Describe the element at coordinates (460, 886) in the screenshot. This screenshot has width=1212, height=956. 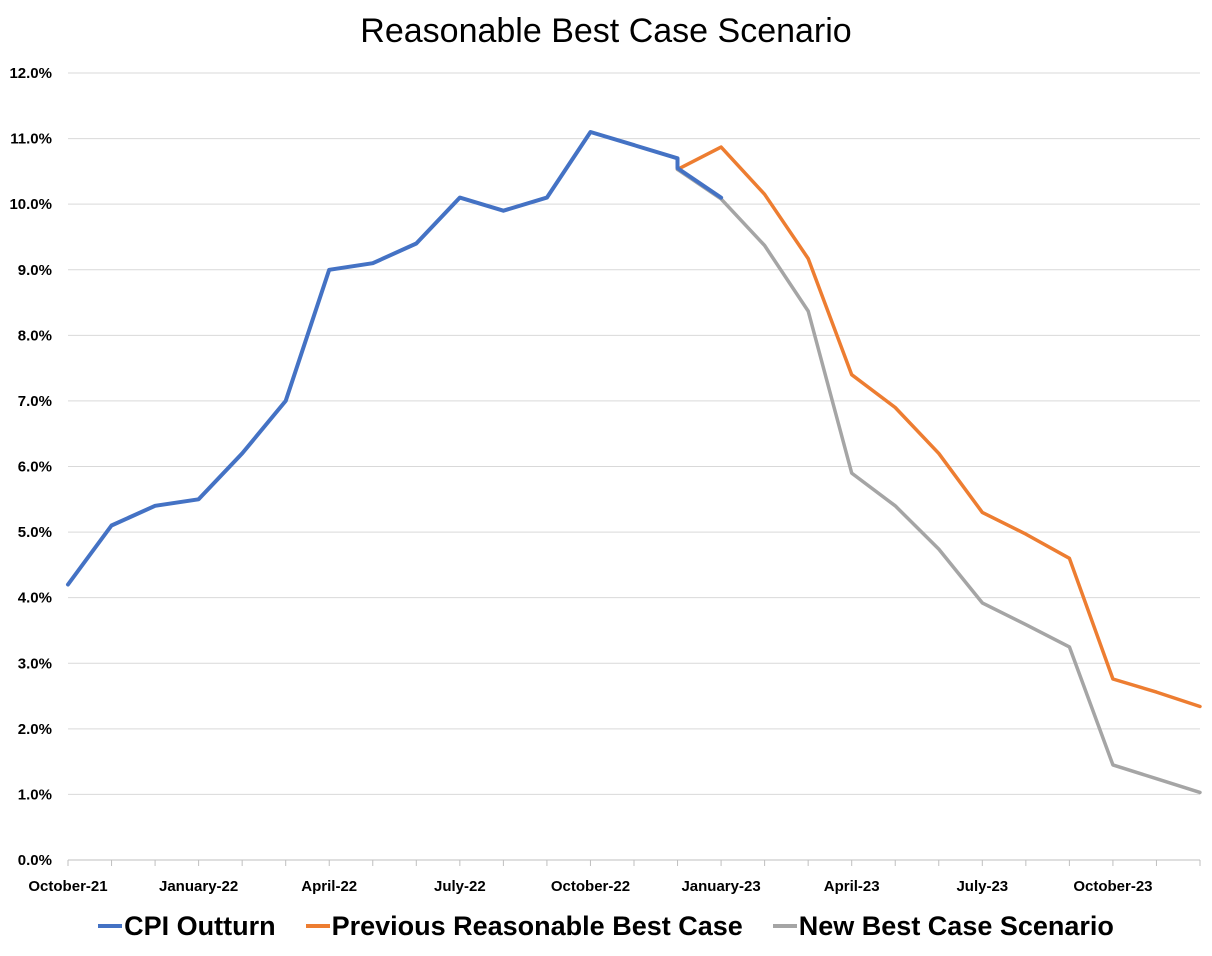
I see `x-tick-label: July-22` at that location.